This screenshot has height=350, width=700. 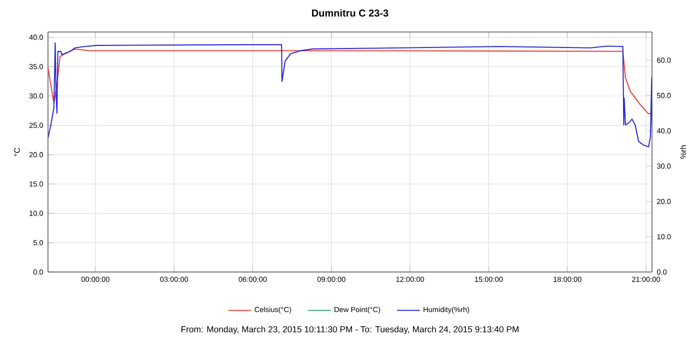 I want to click on y-axis-title: °C, so click(x=17, y=152).